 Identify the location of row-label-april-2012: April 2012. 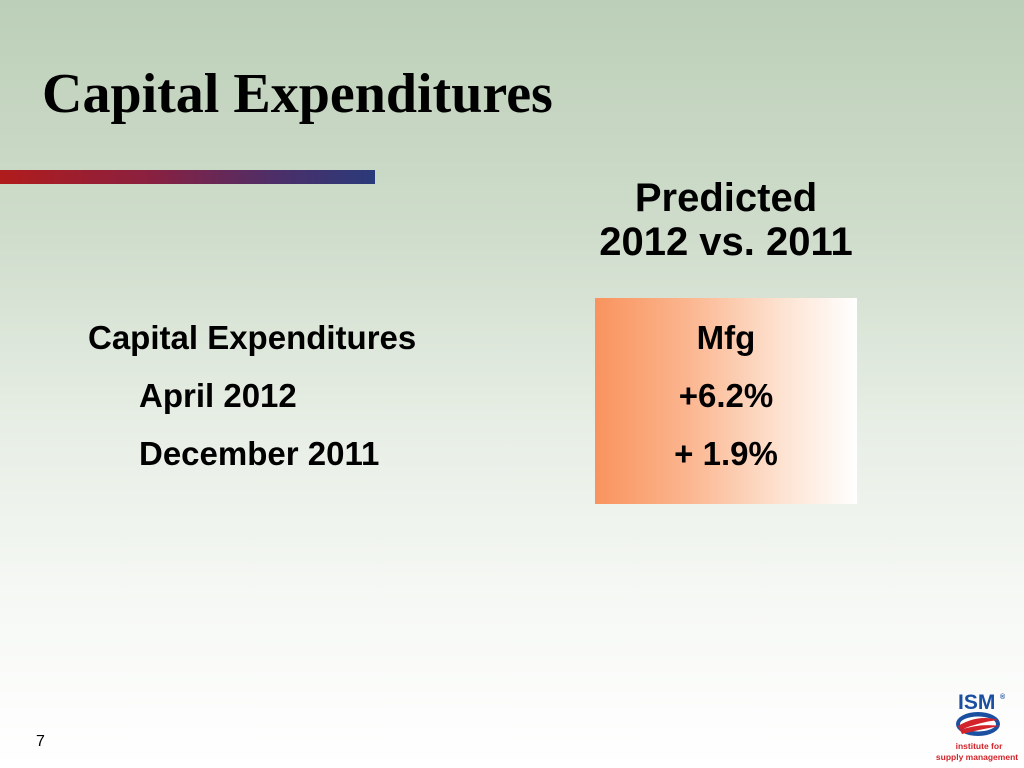
(218, 395).